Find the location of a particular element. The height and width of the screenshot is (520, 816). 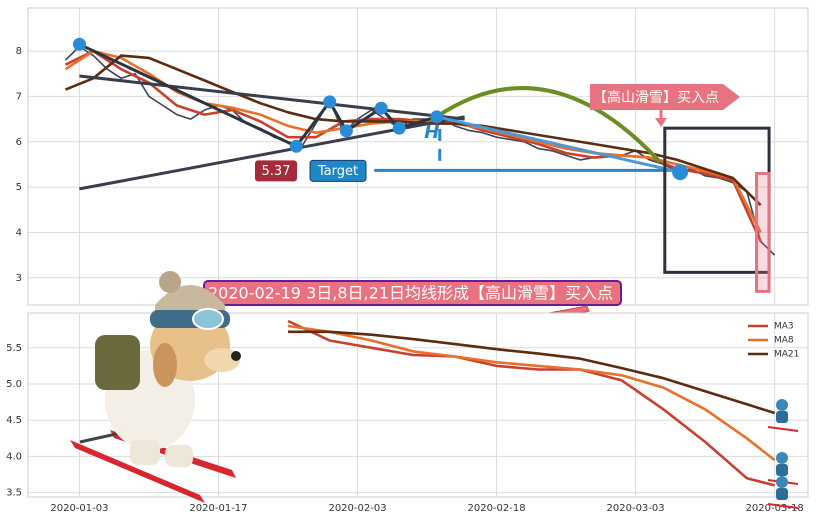

y-tick-label: 4.0 is located at coordinates (14, 456).